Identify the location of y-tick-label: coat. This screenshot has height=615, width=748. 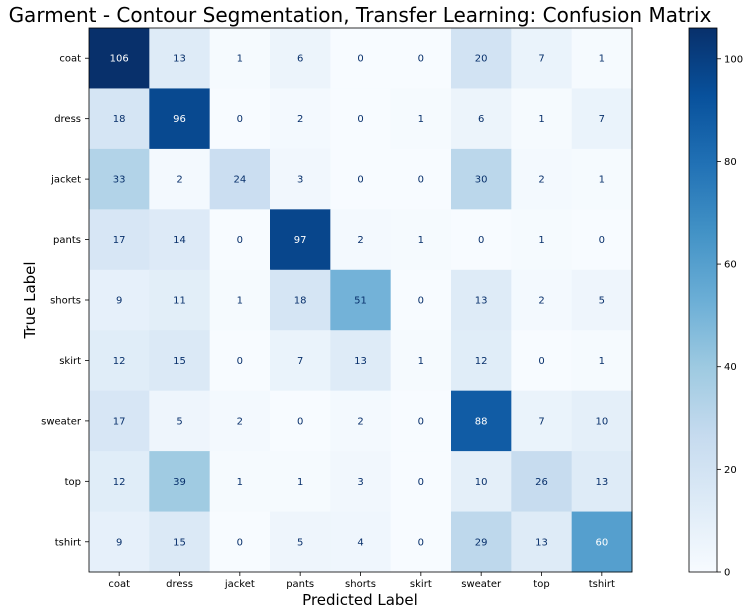
(70, 59).